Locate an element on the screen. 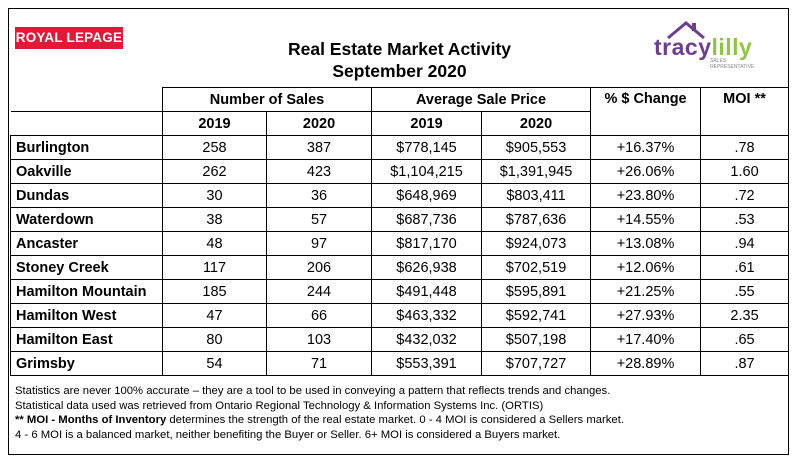  price-2020-cell: $924,073 is located at coordinates (536, 243).